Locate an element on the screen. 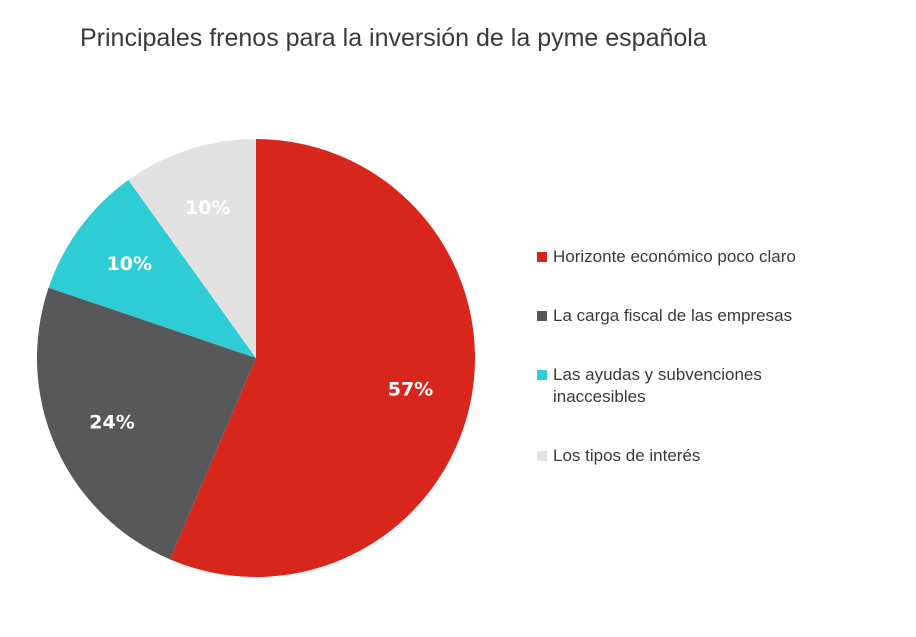  legend-label: Las ayudas y subvenciones inaccesibles is located at coordinates (657, 385).